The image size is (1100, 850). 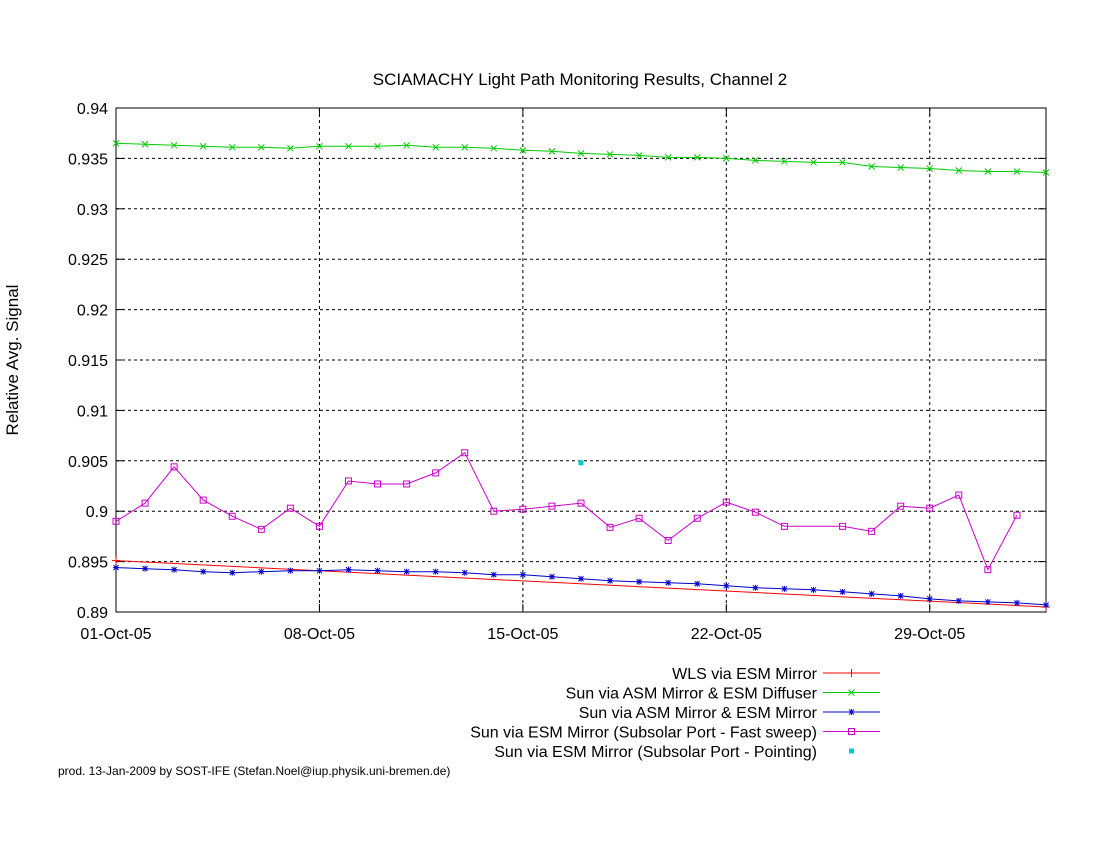 I want to click on legend-item: Sun via ASM Mirror & ESM Diffuser, so click(x=723, y=694).